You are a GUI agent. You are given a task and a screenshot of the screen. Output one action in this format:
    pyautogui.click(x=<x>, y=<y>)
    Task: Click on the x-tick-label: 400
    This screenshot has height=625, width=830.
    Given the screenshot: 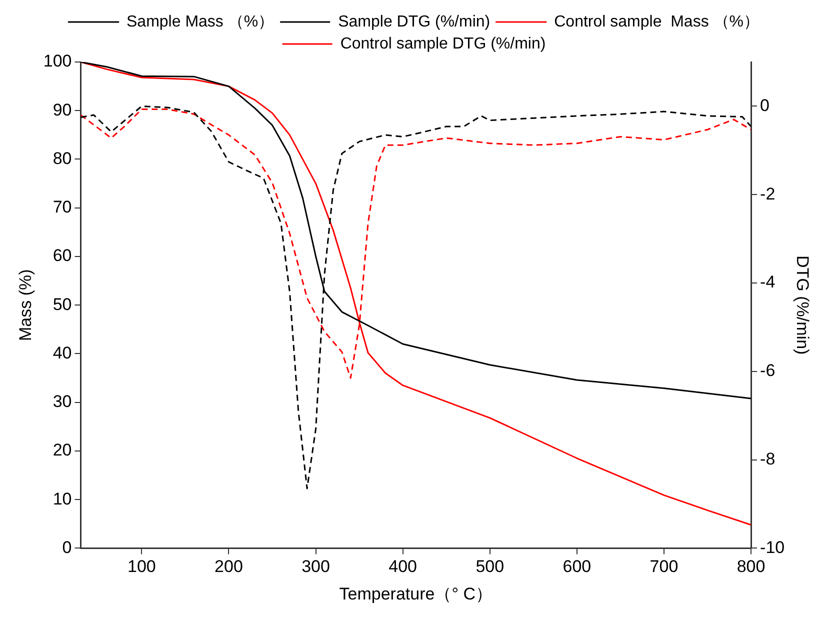 What is the action you would take?
    pyautogui.click(x=403, y=566)
    